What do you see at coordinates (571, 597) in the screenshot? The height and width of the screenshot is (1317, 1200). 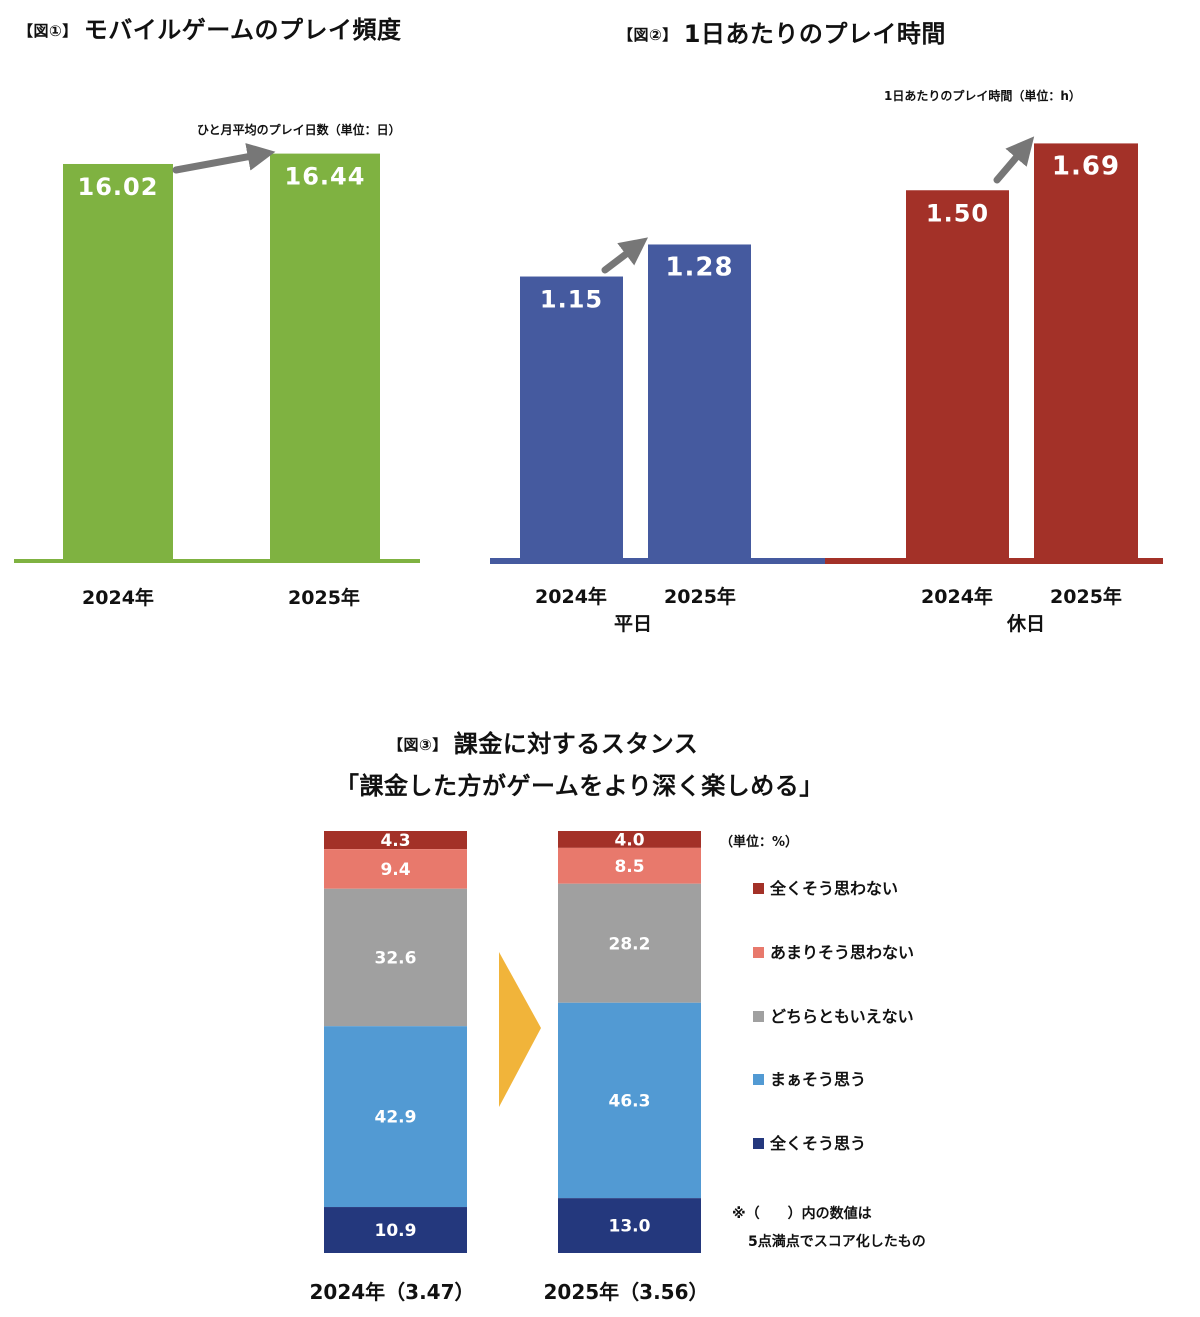 I see `fig2-xlabel-weekday-2024: 2024年` at bounding box center [571, 597].